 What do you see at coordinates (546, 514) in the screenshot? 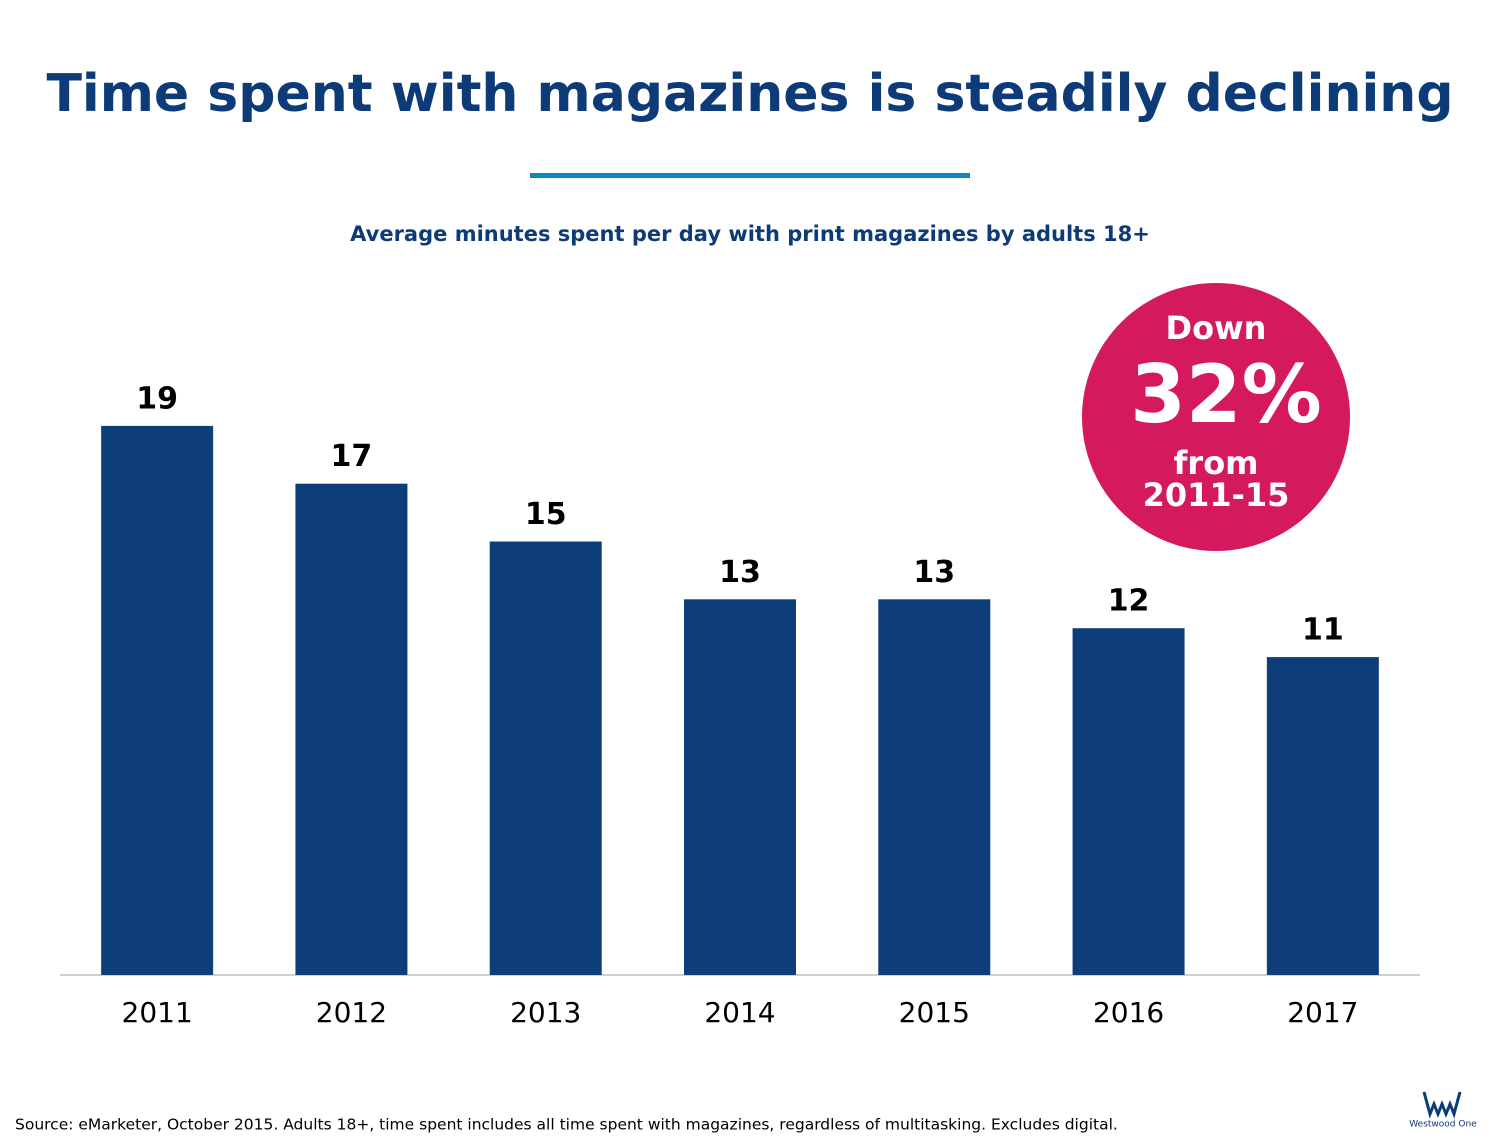
I see `value-label: 15` at bounding box center [546, 514].